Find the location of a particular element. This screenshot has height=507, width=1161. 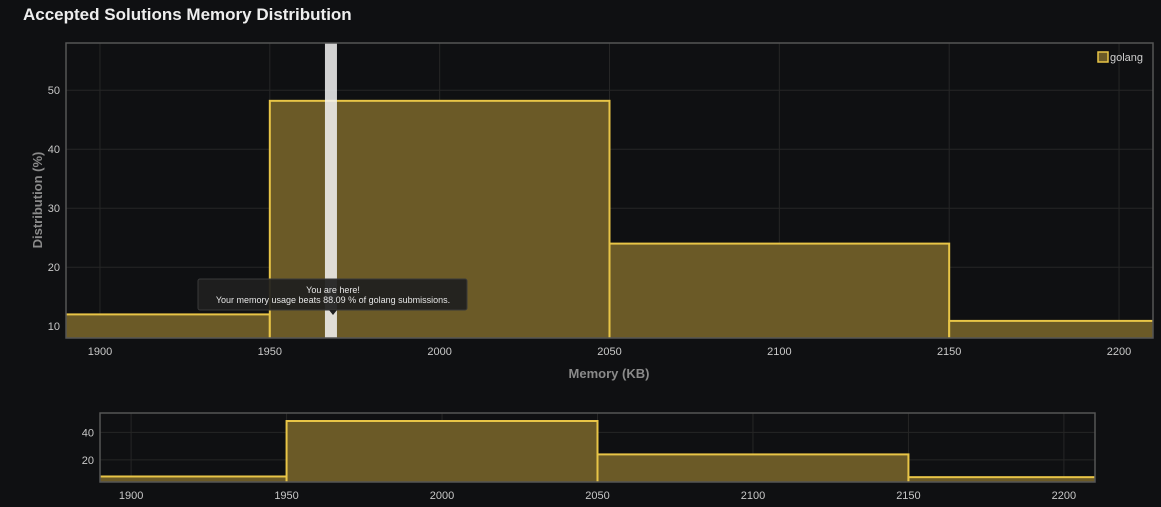

legend: golang is located at coordinates (1120, 57).